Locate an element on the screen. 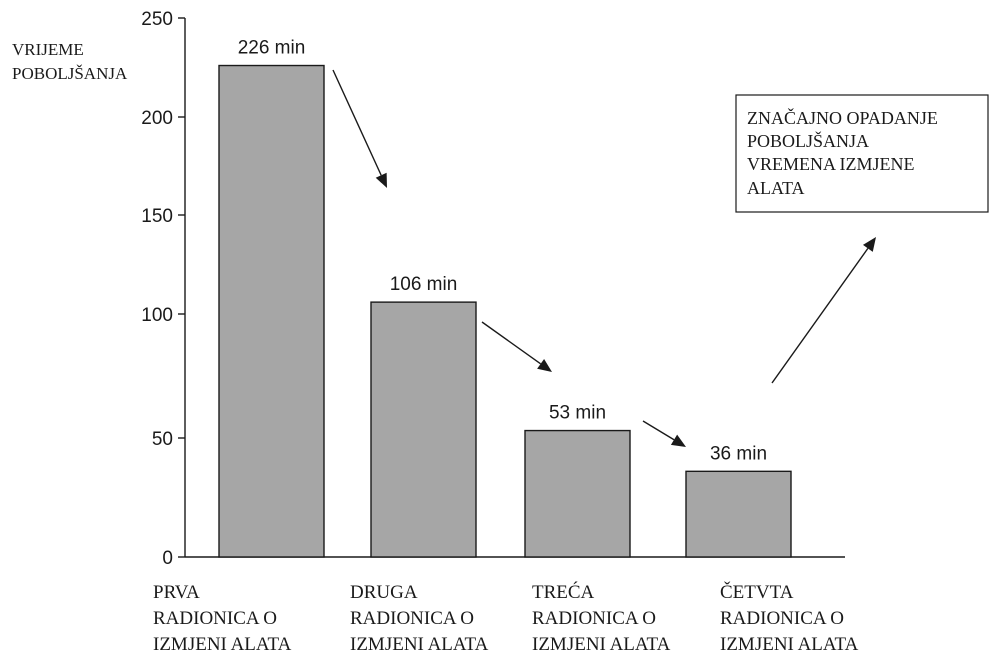 This screenshot has width=990, height=655. y-axis-label-line: VRIJEME is located at coordinates (48, 49).